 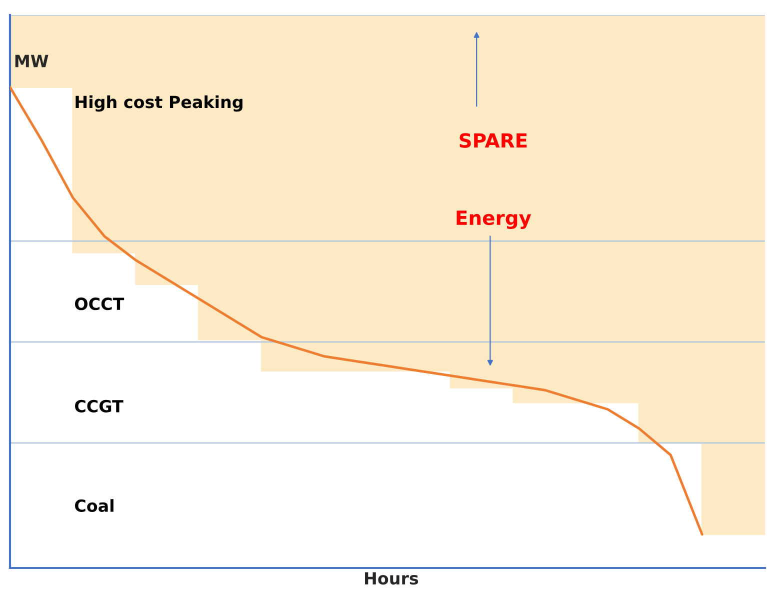 What do you see at coordinates (494, 220) in the screenshot?
I see `annotation: Energy` at bounding box center [494, 220].